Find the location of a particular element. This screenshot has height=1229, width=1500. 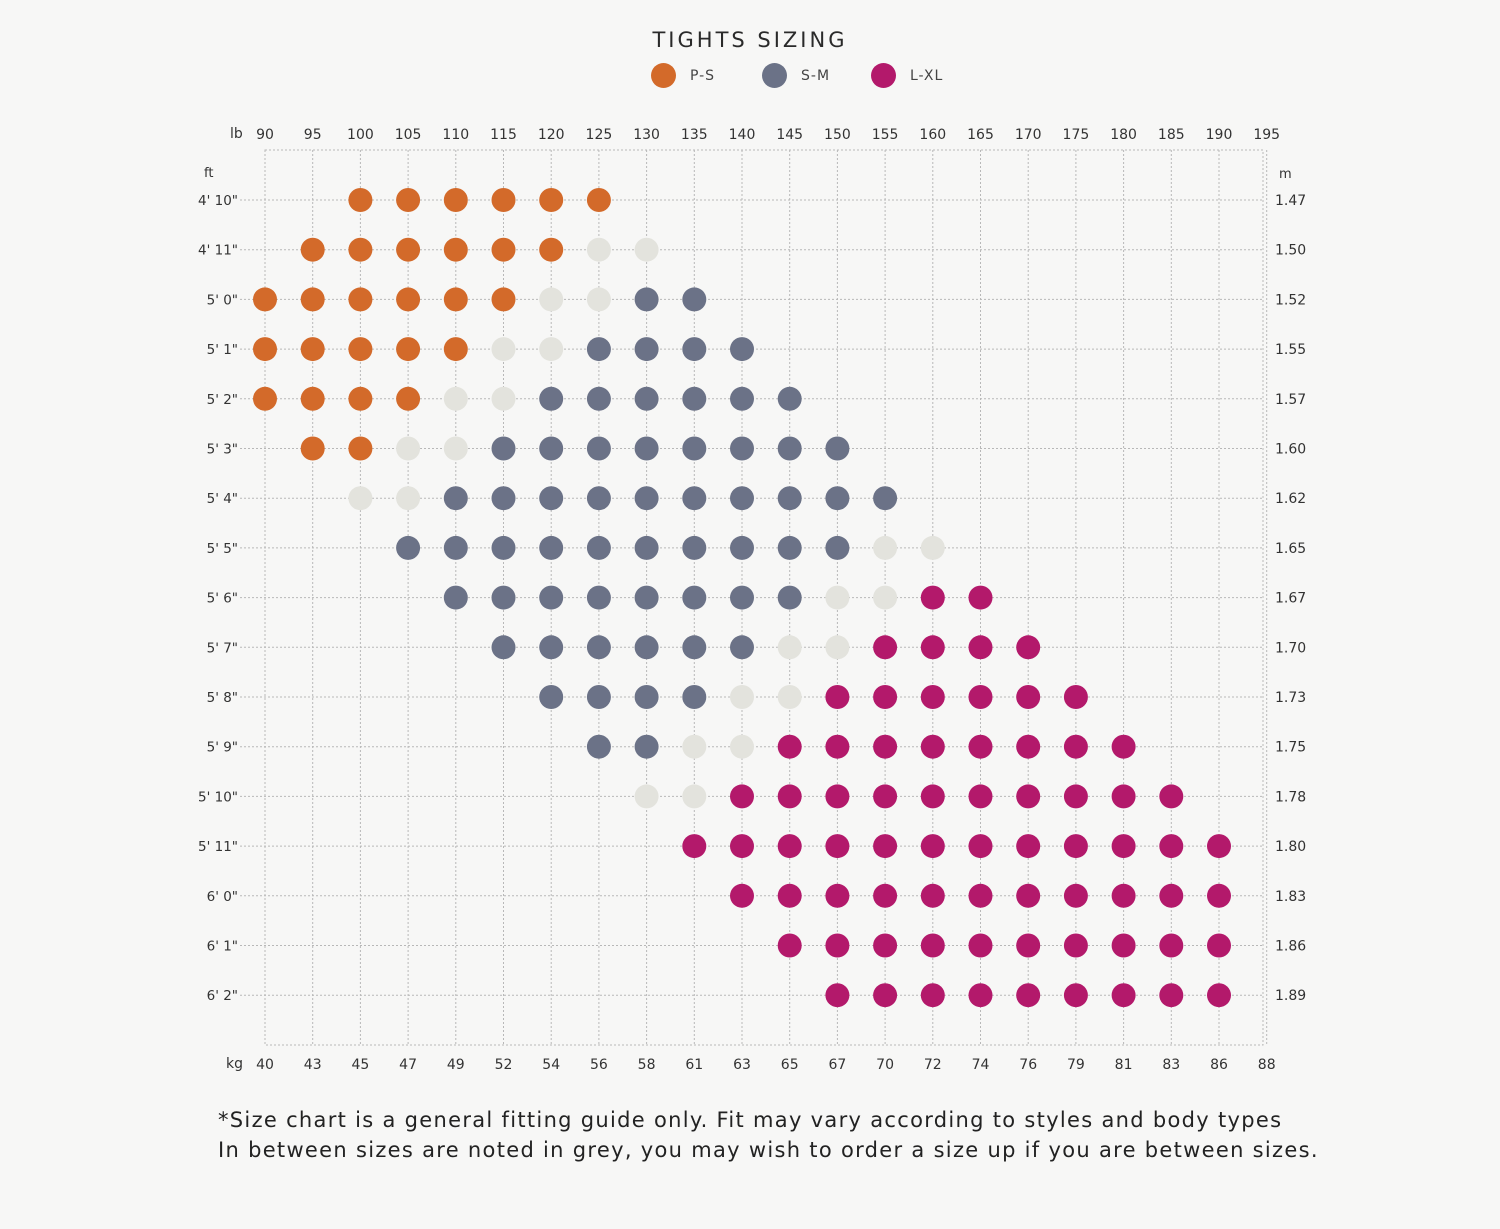

y-tick-label-ft: 5' 8" is located at coordinates (222, 698).